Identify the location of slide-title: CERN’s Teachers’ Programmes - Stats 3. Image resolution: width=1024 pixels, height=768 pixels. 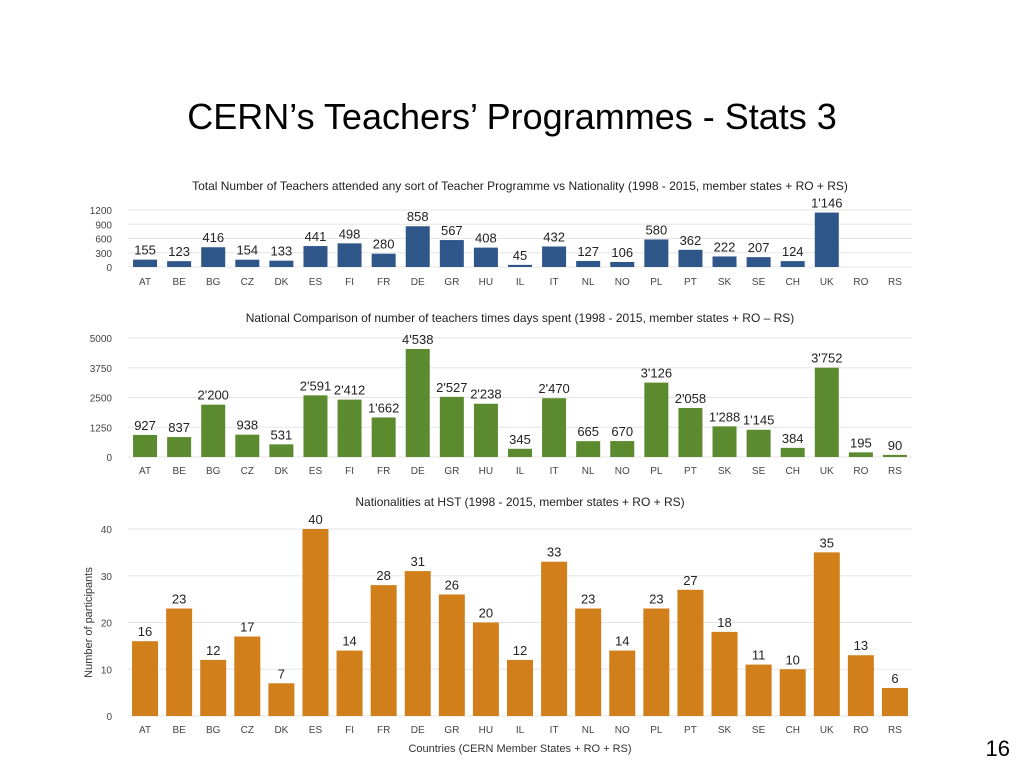
(512, 116).